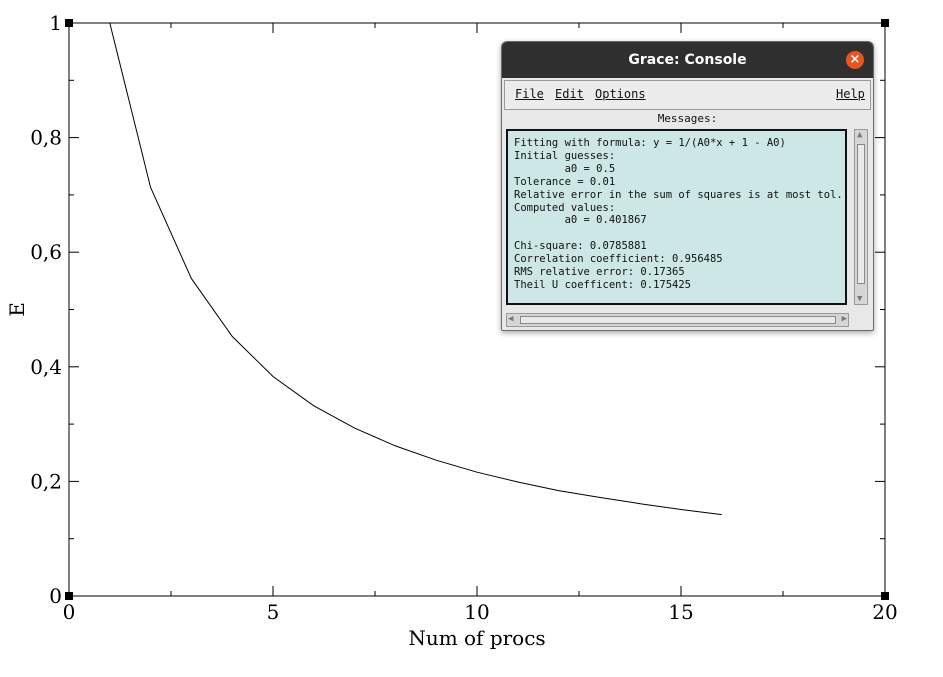 The image size is (943, 677). What do you see at coordinates (884, 612) in the screenshot?
I see `x-tick-label: 20` at bounding box center [884, 612].